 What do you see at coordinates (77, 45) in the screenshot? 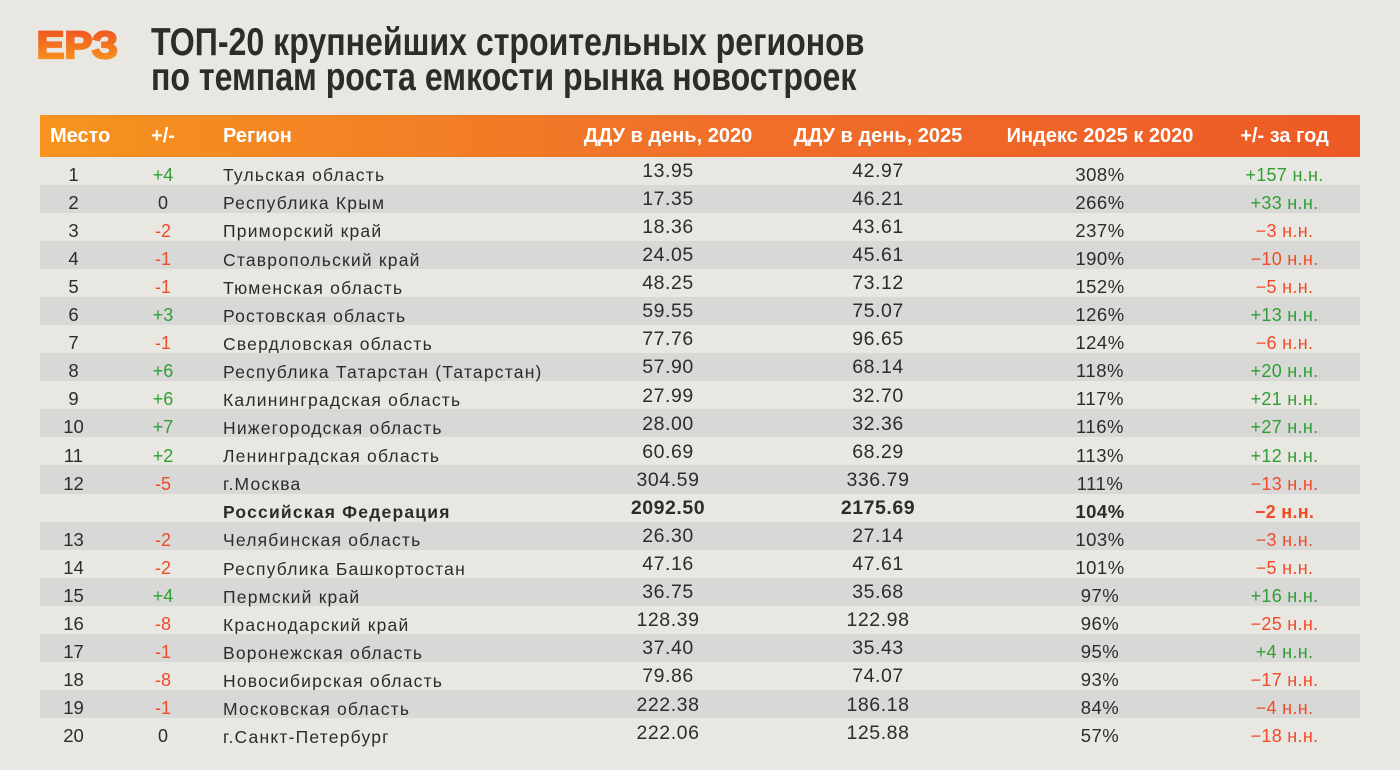
I see `svg-text: ЕРЗ` at bounding box center [77, 45].